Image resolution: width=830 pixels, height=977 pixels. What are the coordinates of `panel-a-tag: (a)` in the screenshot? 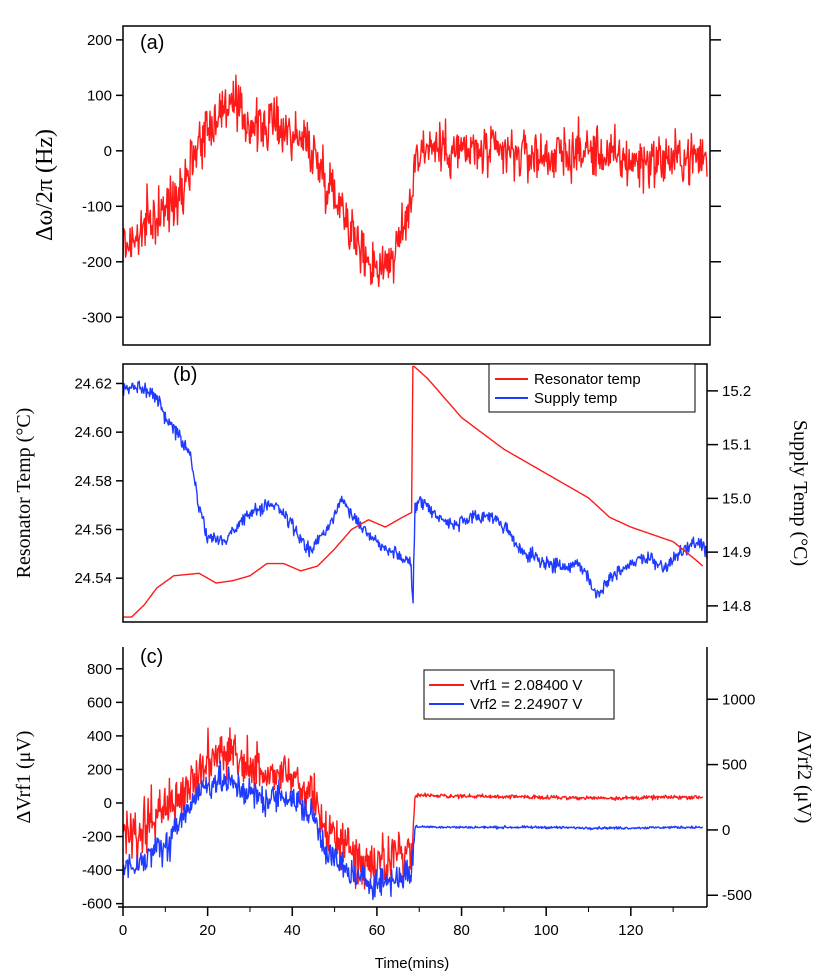 It's located at (152, 43).